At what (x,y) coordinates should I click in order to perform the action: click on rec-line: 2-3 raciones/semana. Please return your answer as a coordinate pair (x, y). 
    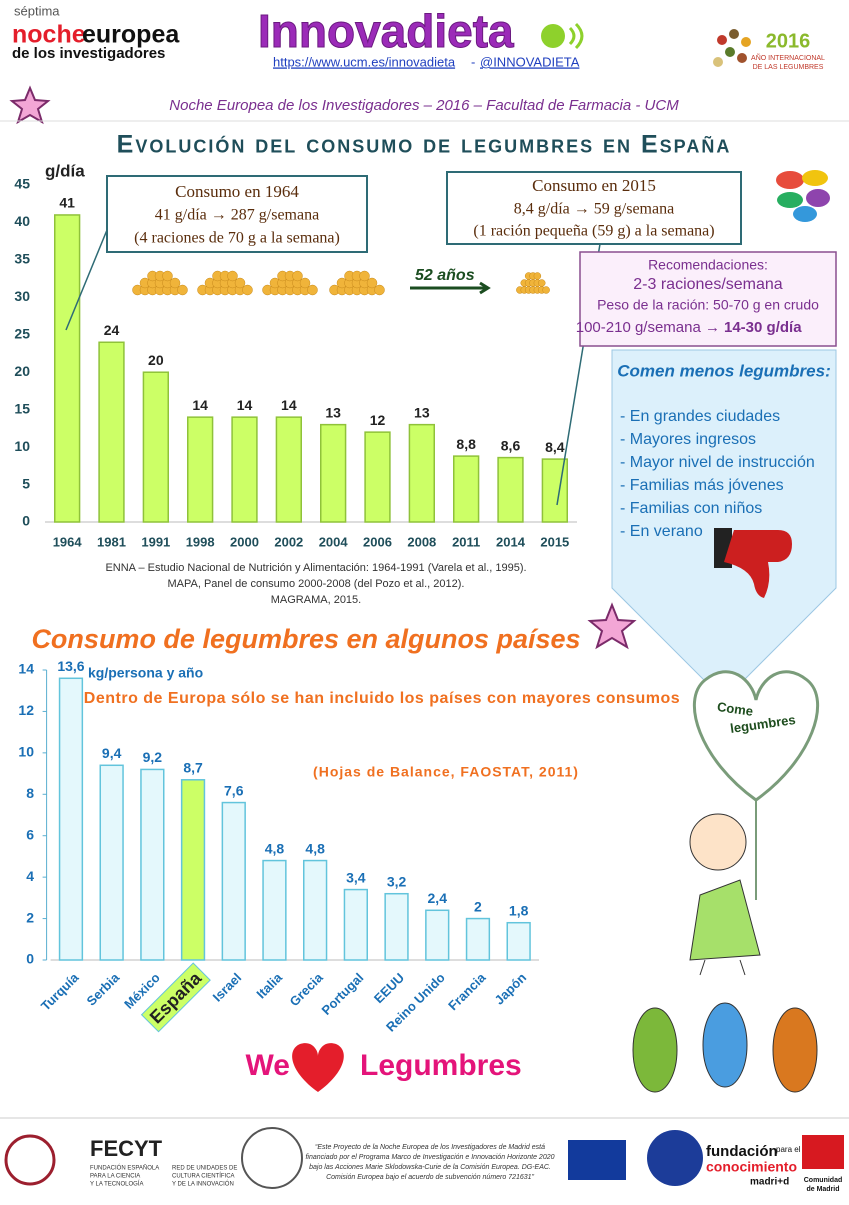
    Looking at the image, I should click on (708, 284).